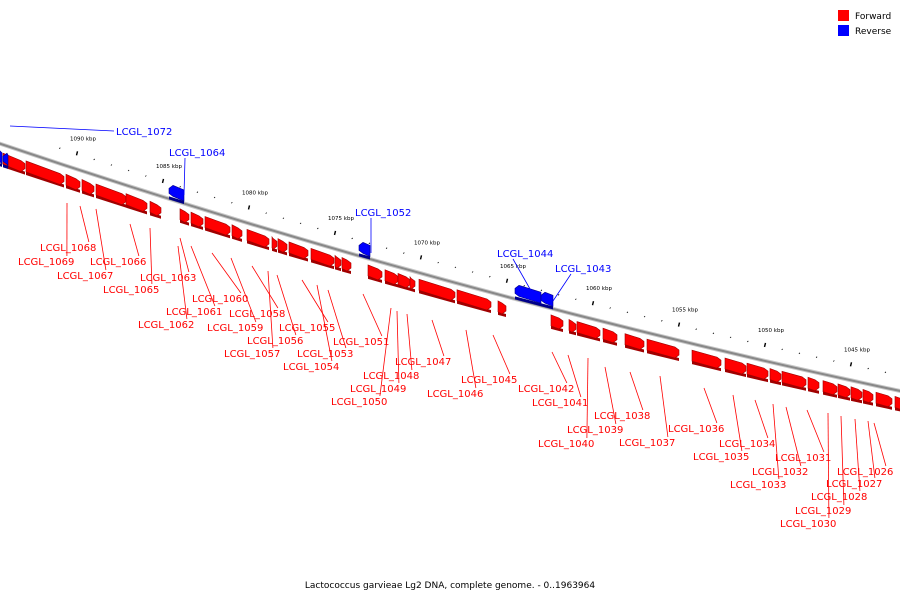 This screenshot has width=900, height=600. What do you see at coordinates (378, 389) in the screenshot?
I see `gene-label-lcgl-1049: LCGL_1049` at bounding box center [378, 389].